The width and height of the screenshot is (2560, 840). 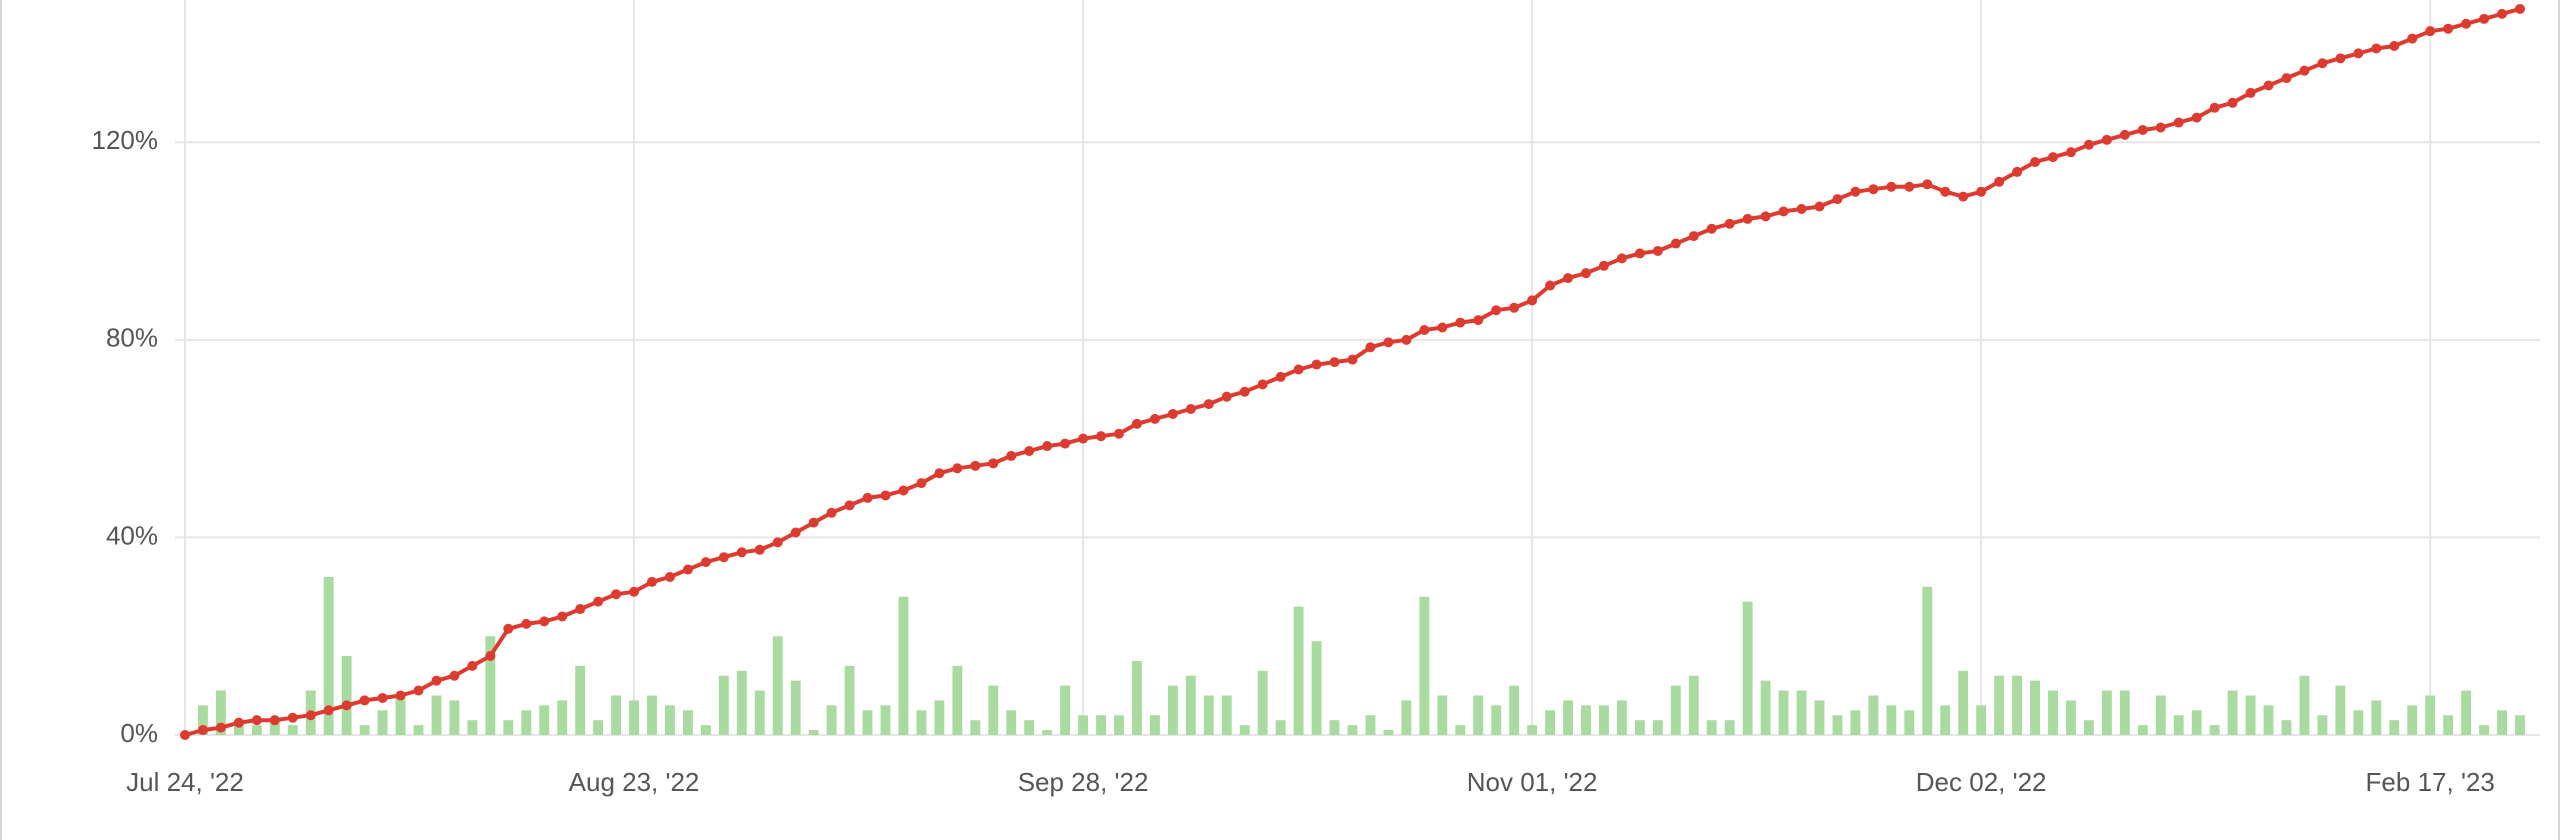 I want to click on x-tick-label: Aug 23, '22, so click(x=634, y=782).